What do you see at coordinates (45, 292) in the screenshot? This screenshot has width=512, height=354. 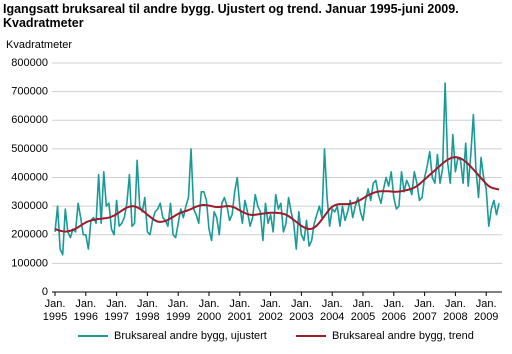 I see `y-tick-label: 0` at bounding box center [45, 292].